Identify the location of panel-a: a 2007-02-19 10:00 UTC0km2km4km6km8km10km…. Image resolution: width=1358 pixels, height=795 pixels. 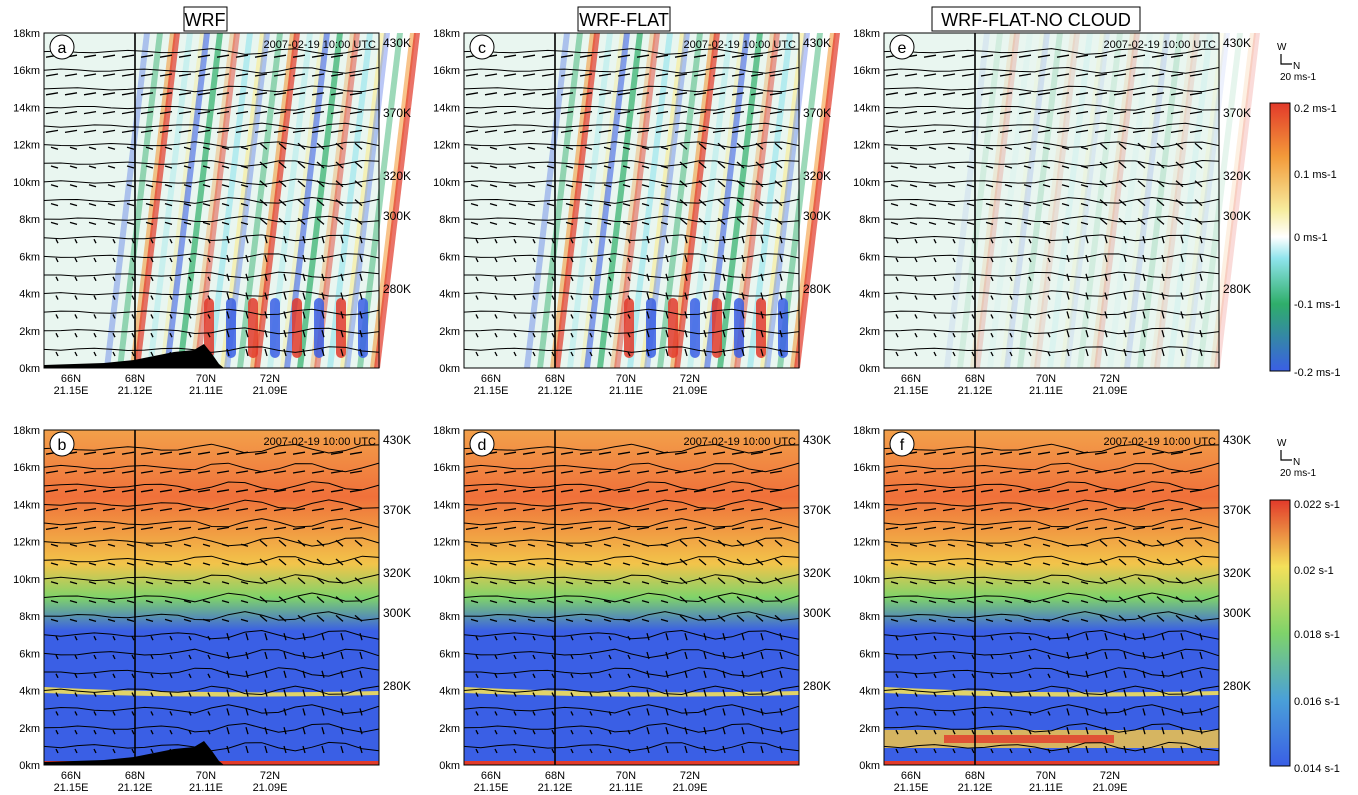
(216, 212).